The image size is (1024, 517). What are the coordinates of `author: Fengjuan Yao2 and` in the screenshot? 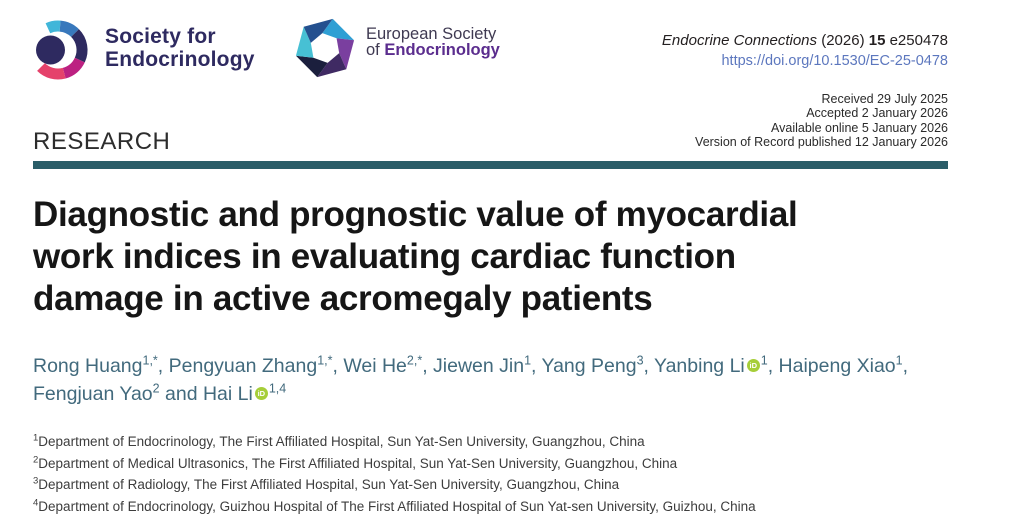 It's located at (118, 393).